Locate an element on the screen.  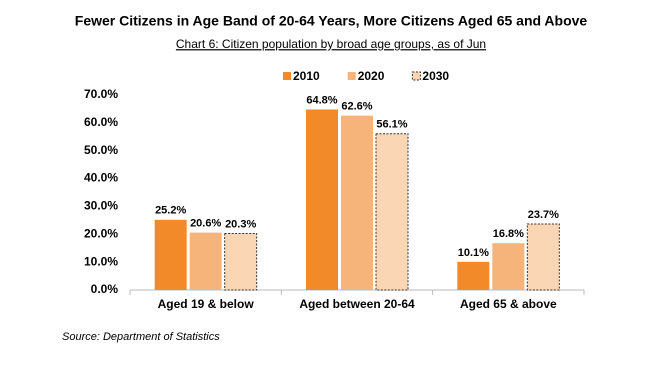
y-tick-label: 70.0% is located at coordinates (101, 94).